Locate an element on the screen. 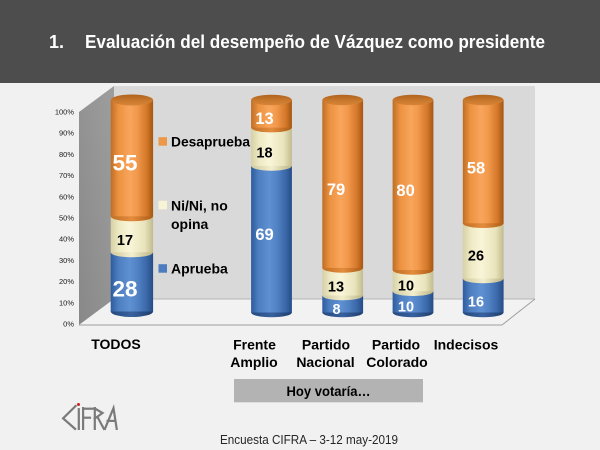 Image resolution: width=600 pixels, height=450 pixels. svg-text: 0% is located at coordinates (68, 324).